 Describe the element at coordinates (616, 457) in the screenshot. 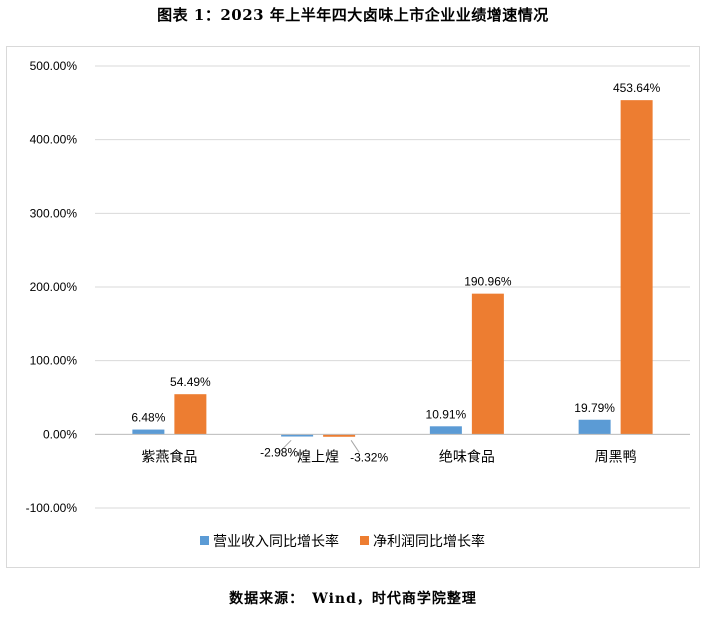

I see `category-label: 周黑鸭` at that location.